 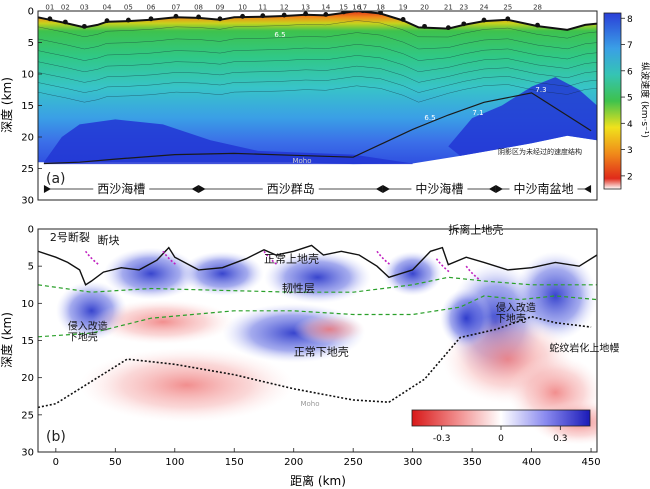 I want to click on station-label: 06, so click(x=151, y=8).